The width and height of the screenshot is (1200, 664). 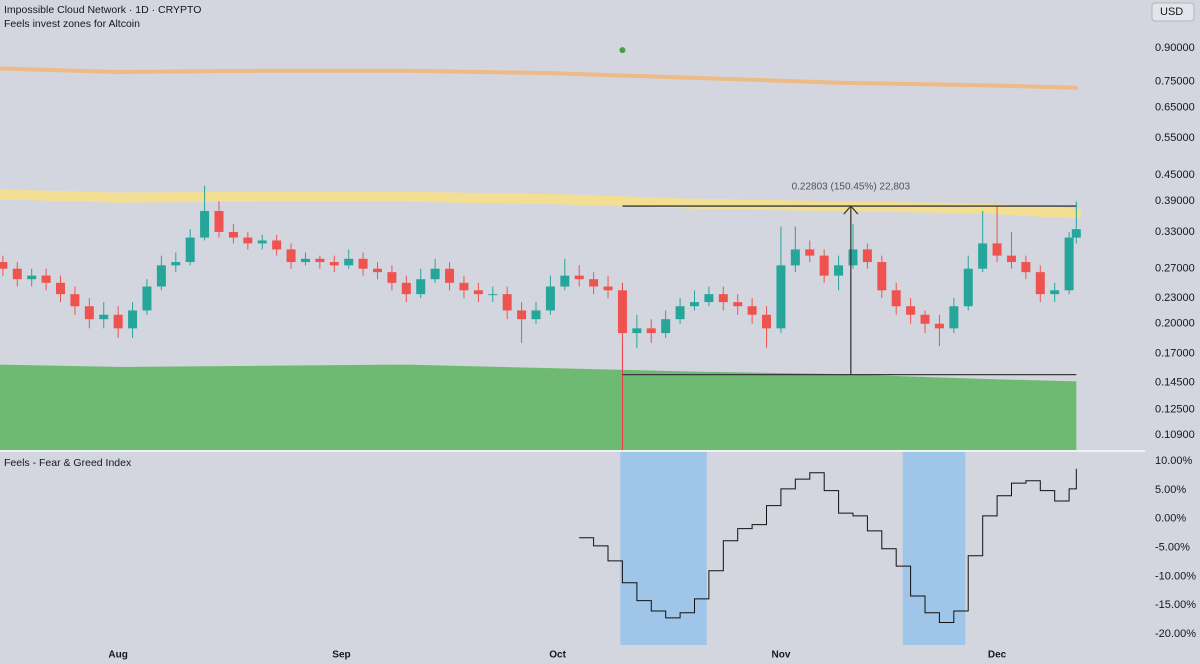 I want to click on y-tick-label: -5.00%, so click(x=1172, y=548).